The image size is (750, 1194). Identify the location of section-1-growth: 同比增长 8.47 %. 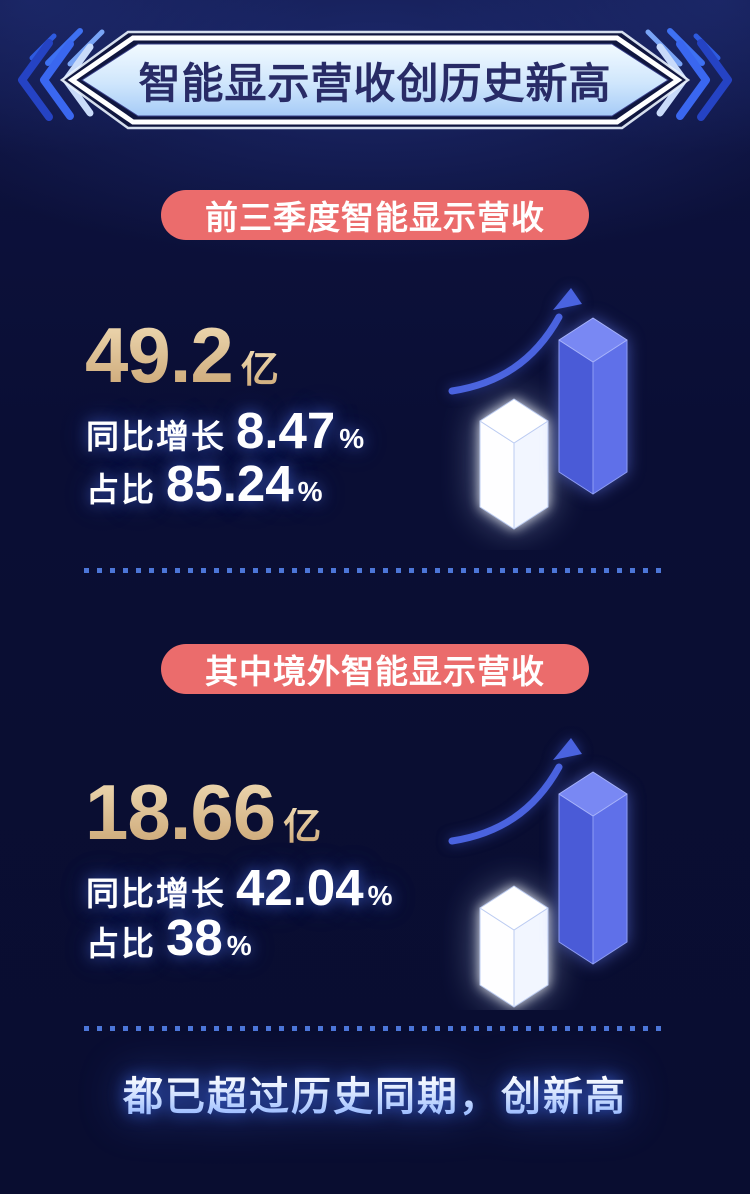
(225, 430).